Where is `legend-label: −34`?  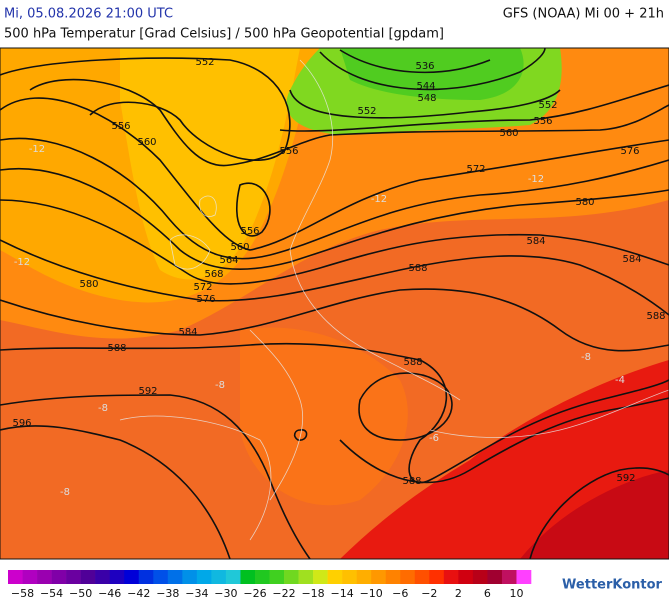
legend-label: −34 is located at coordinates (196, 593).